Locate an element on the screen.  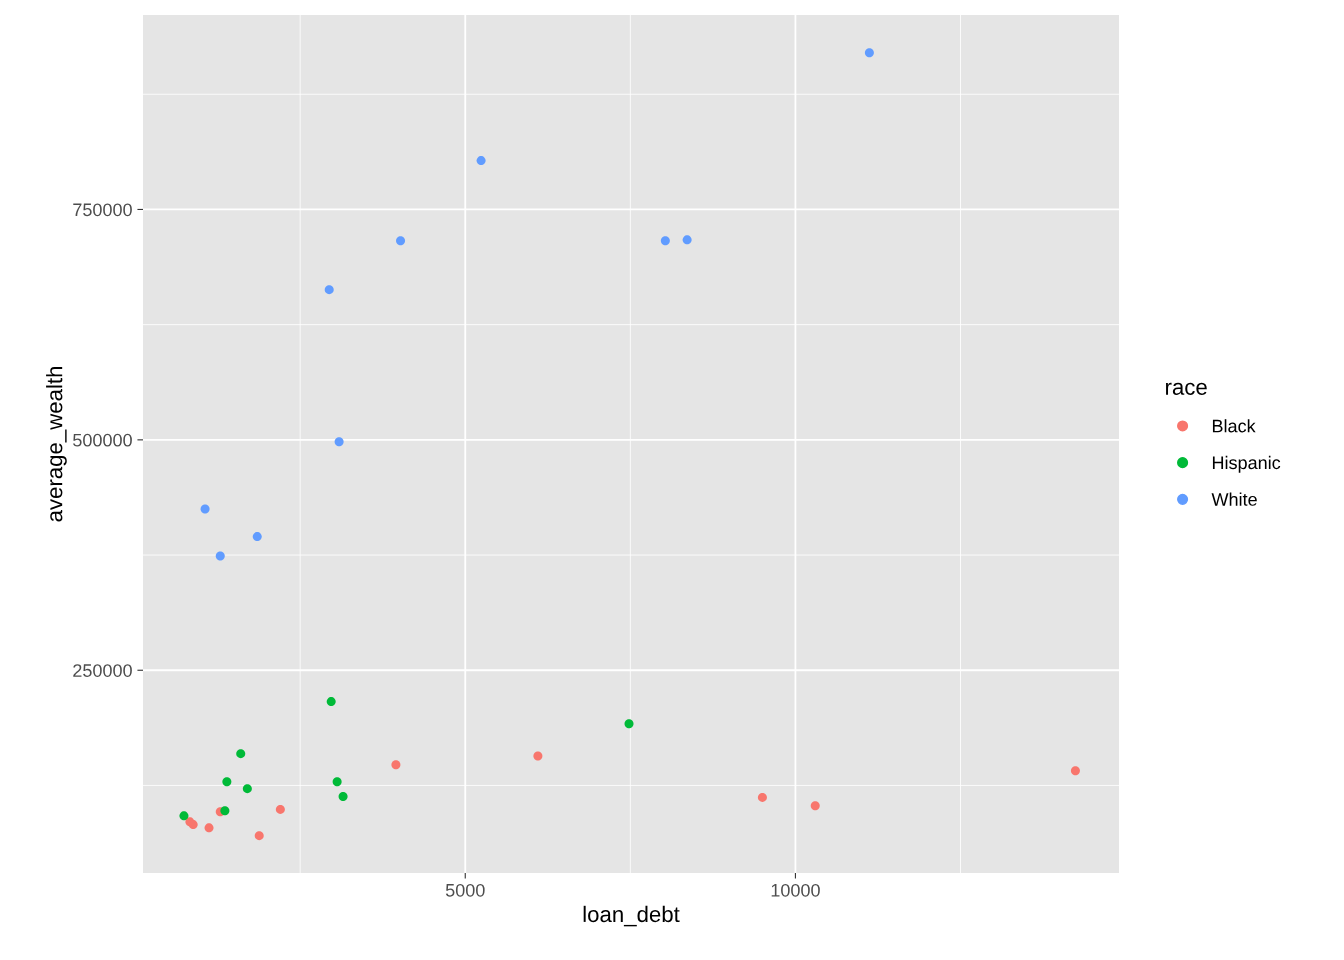
y-tick-label: 750000 is located at coordinates (102, 210).